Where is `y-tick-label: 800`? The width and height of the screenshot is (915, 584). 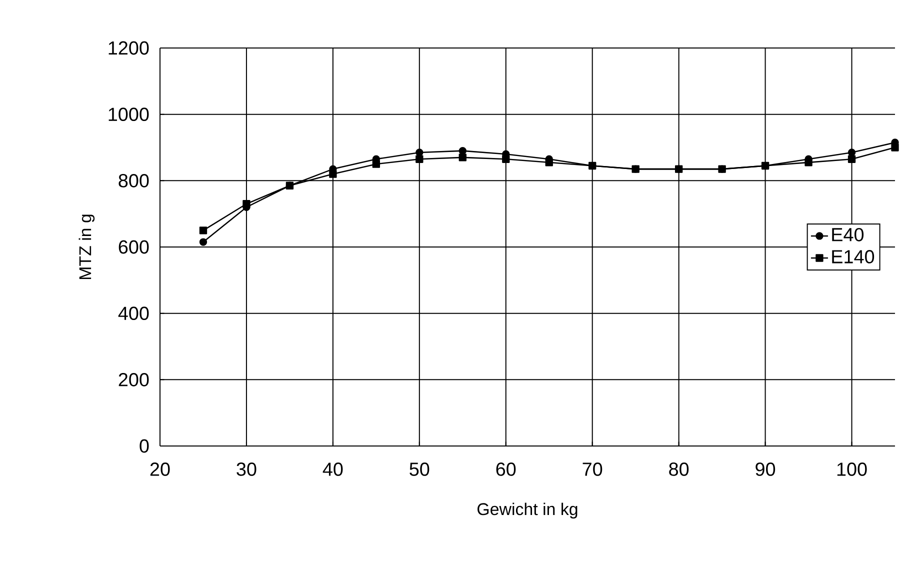
y-tick-label: 800 is located at coordinates (133, 181).